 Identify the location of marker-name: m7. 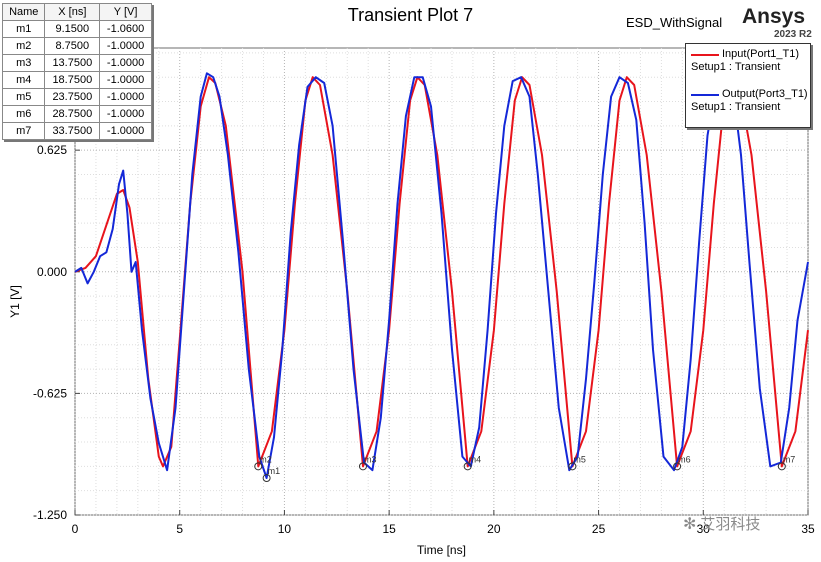
(23, 131).